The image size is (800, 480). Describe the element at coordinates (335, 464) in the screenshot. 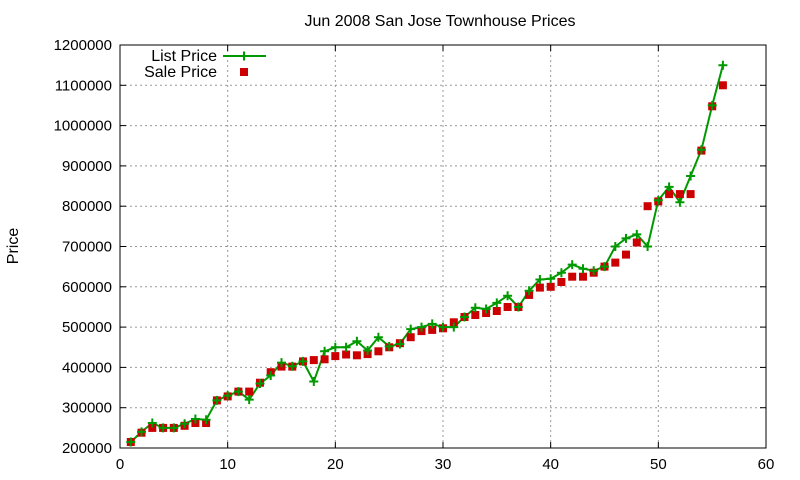

I see `x-tick-label: 20` at that location.